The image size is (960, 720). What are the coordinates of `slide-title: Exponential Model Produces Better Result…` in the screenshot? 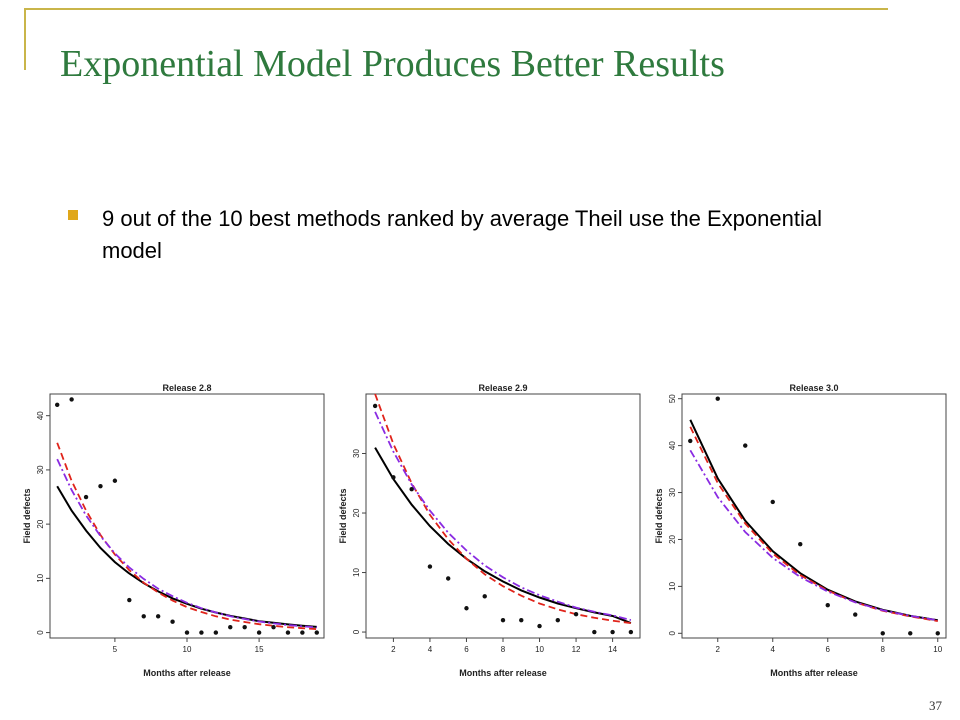 It's located at (392, 64).